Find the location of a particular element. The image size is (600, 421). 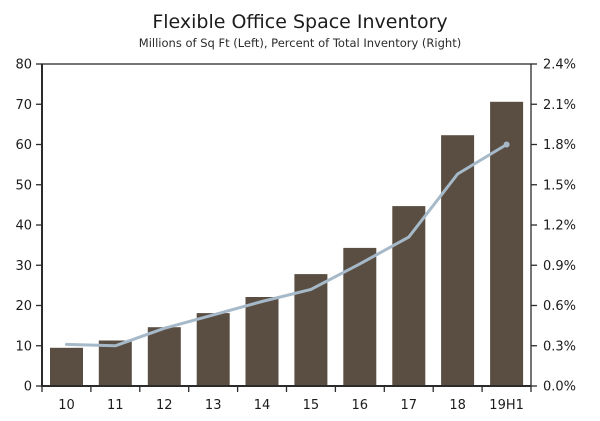

x-axis-category-label: 14 is located at coordinates (262, 405).